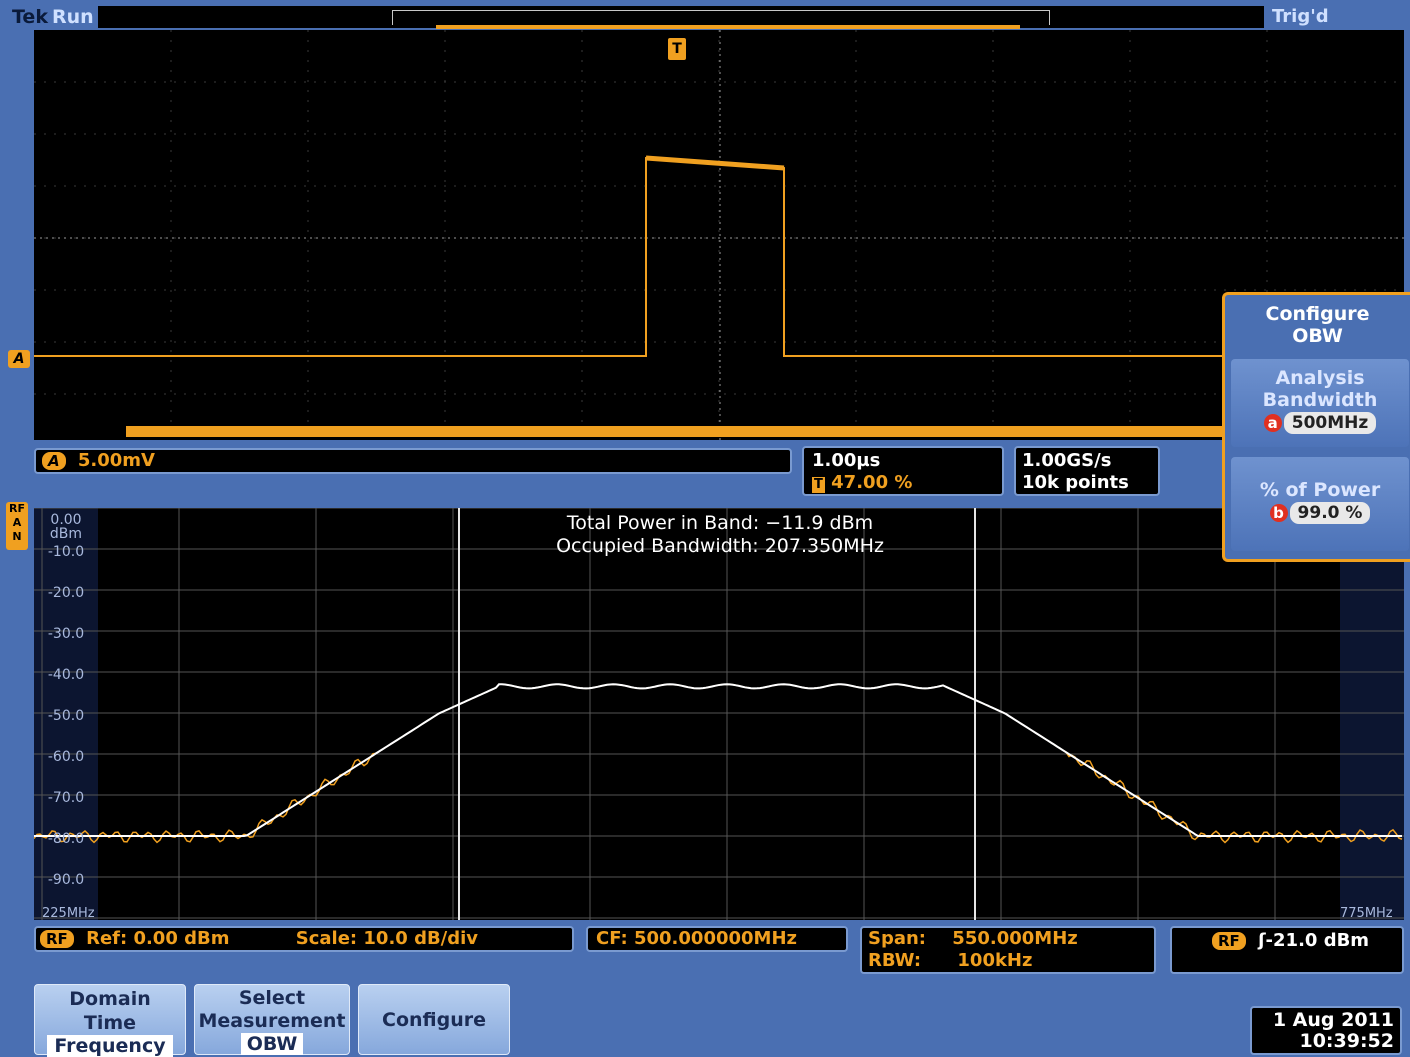 Image resolution: width=1410 pixels, height=1057 pixels. I want to click on trigger-position: 47.00 %, so click(872, 482).